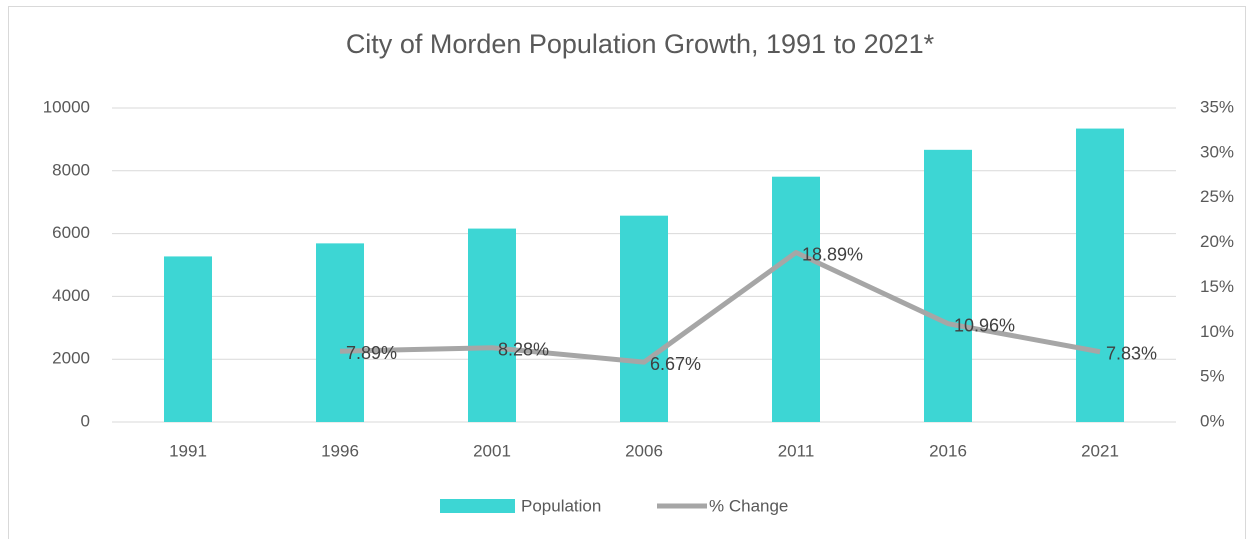  What do you see at coordinates (71, 358) in the screenshot?
I see `y-tick-label: 2000` at bounding box center [71, 358].